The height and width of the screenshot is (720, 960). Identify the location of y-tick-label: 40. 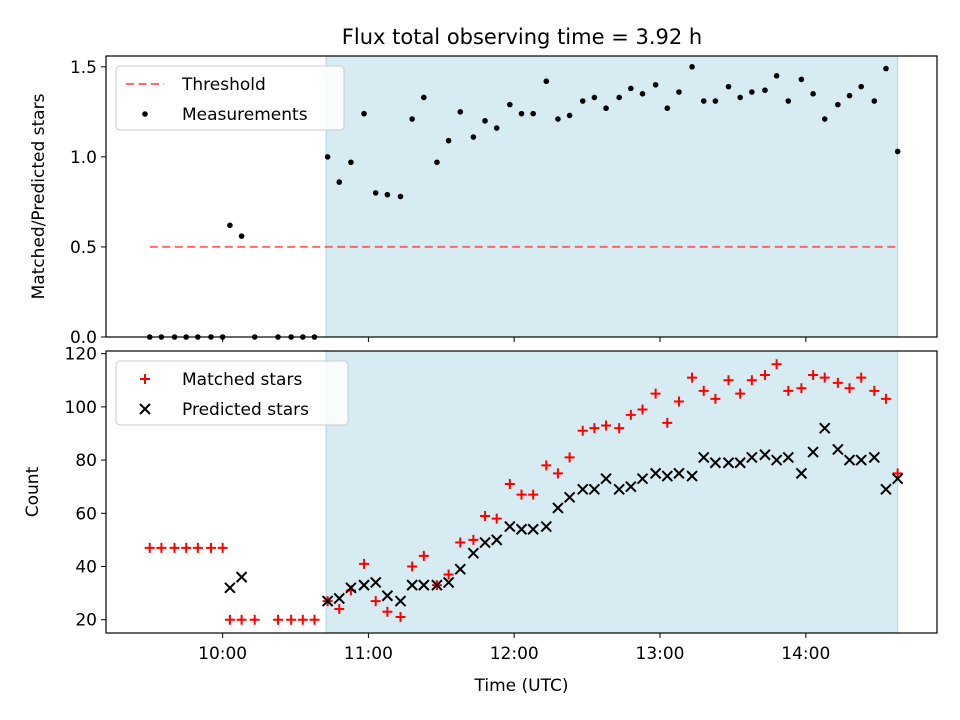
(86, 567).